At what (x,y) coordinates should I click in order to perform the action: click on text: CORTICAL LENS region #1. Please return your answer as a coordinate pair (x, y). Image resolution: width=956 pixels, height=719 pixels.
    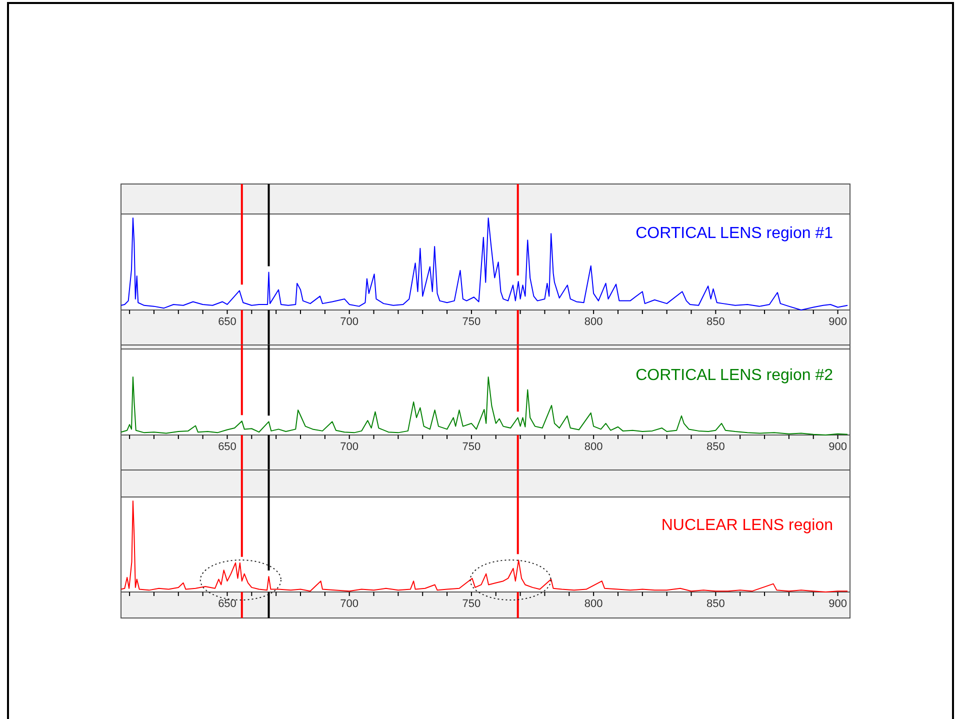
    Looking at the image, I should click on (735, 233).